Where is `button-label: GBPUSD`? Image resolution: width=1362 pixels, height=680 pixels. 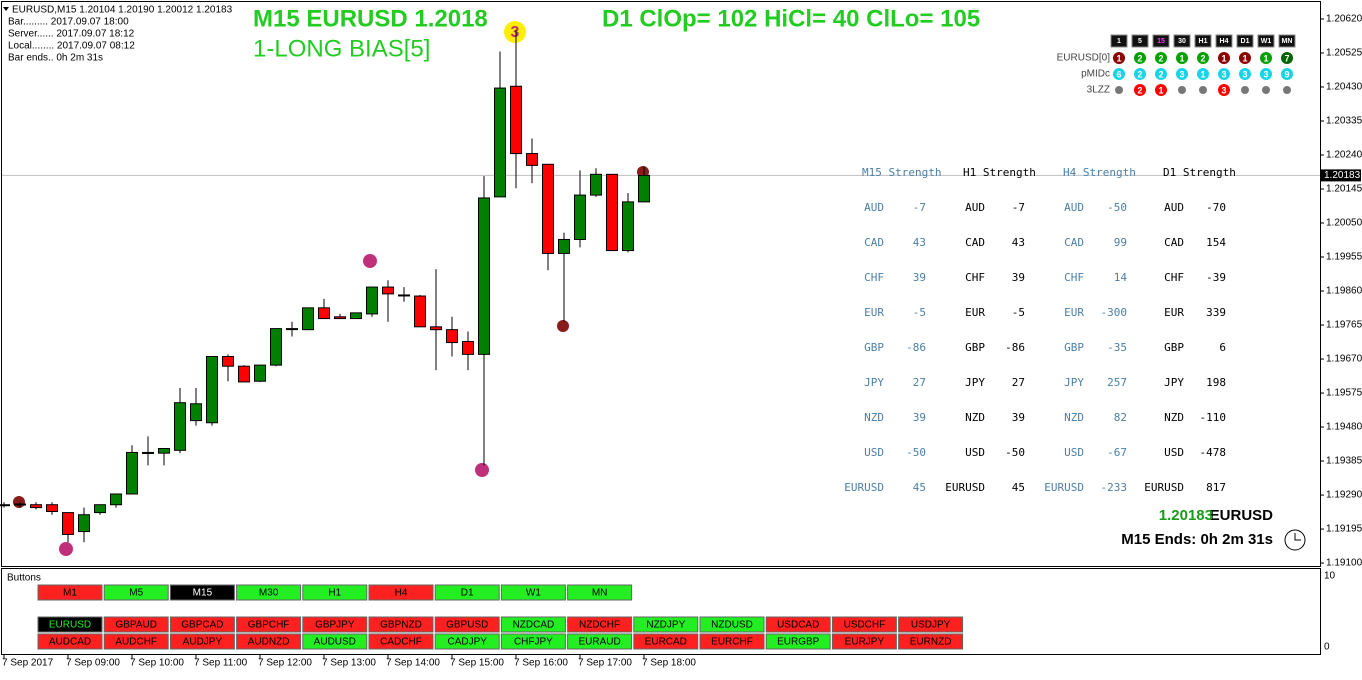
button-label: GBPUSD is located at coordinates (467, 625).